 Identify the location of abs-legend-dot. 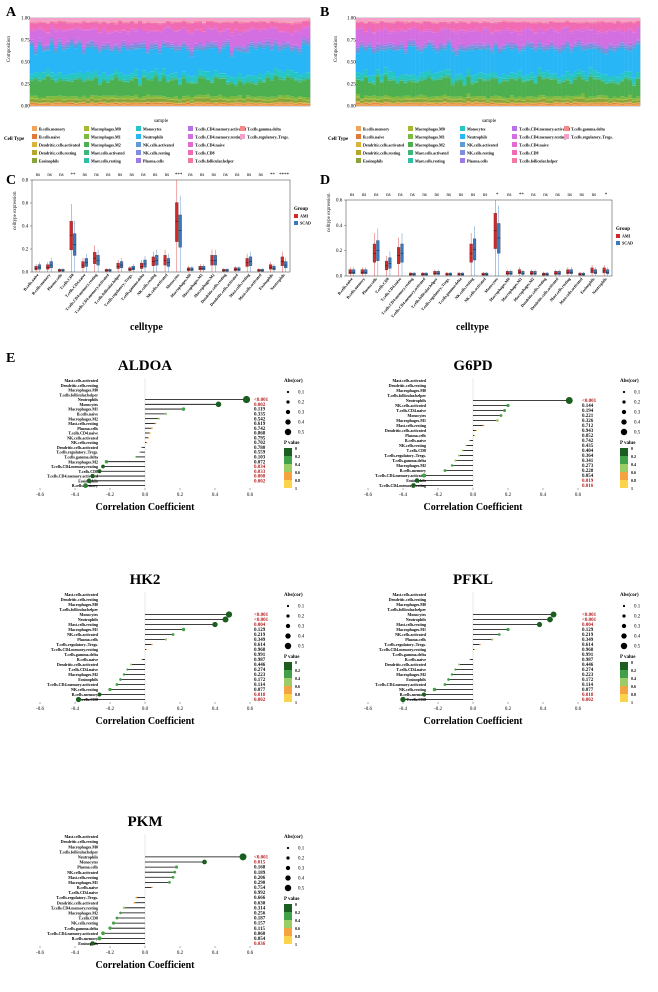
(288, 432).